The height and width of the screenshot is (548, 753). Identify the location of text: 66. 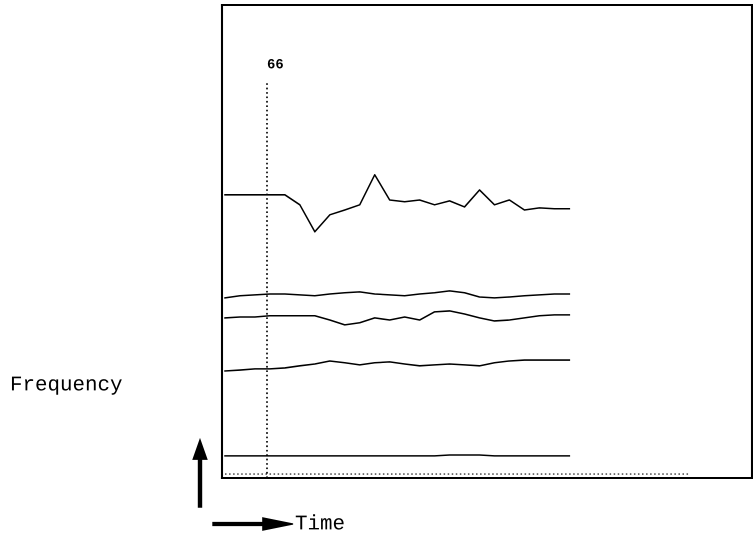
(275, 63).